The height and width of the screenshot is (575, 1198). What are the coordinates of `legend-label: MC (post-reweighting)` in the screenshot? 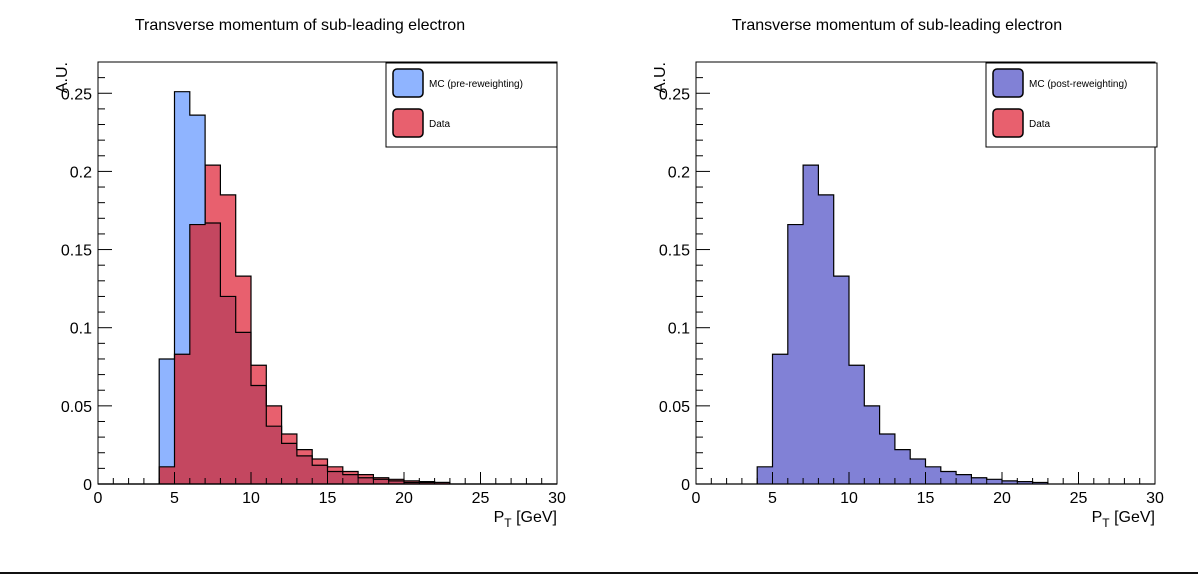 It's located at (1078, 84).